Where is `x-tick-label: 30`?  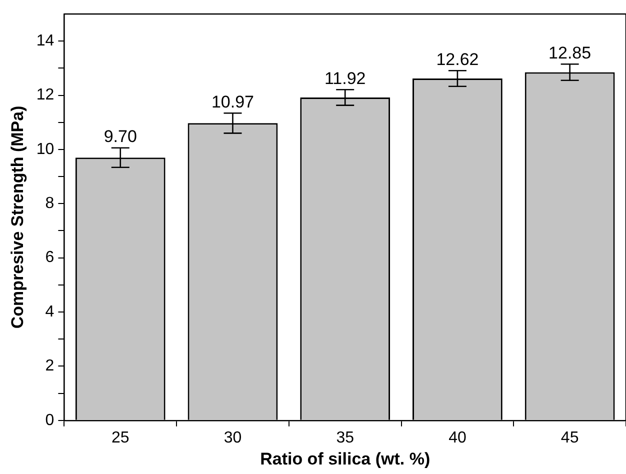 x-tick-label: 30 is located at coordinates (233, 437).